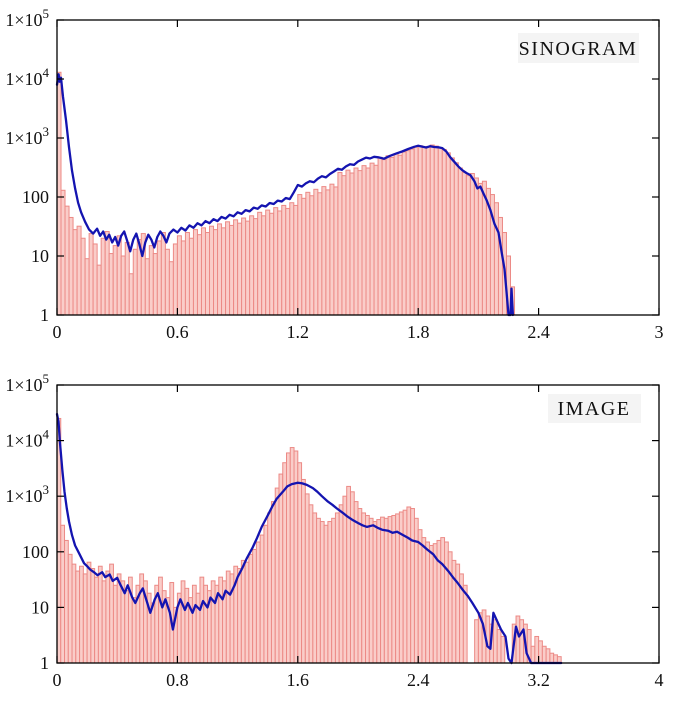 The width and height of the screenshot is (687, 703). What do you see at coordinates (418, 332) in the screenshot?
I see `x-tick-label: 1.8` at bounding box center [418, 332].